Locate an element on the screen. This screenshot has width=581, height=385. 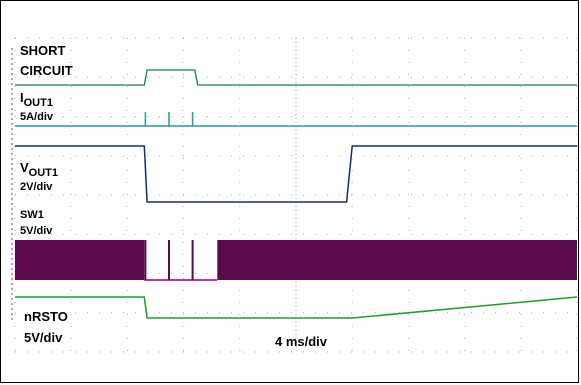
series-nrsto-line is located at coordinates (296, 307).